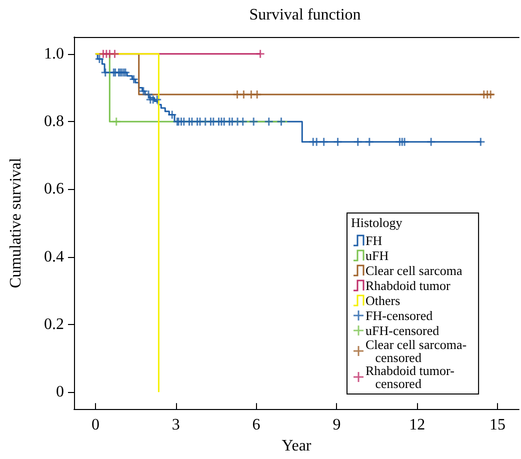 This screenshot has height=459, width=521. Describe the element at coordinates (498, 425) in the screenshot. I see `x-tick-label: 15` at that location.